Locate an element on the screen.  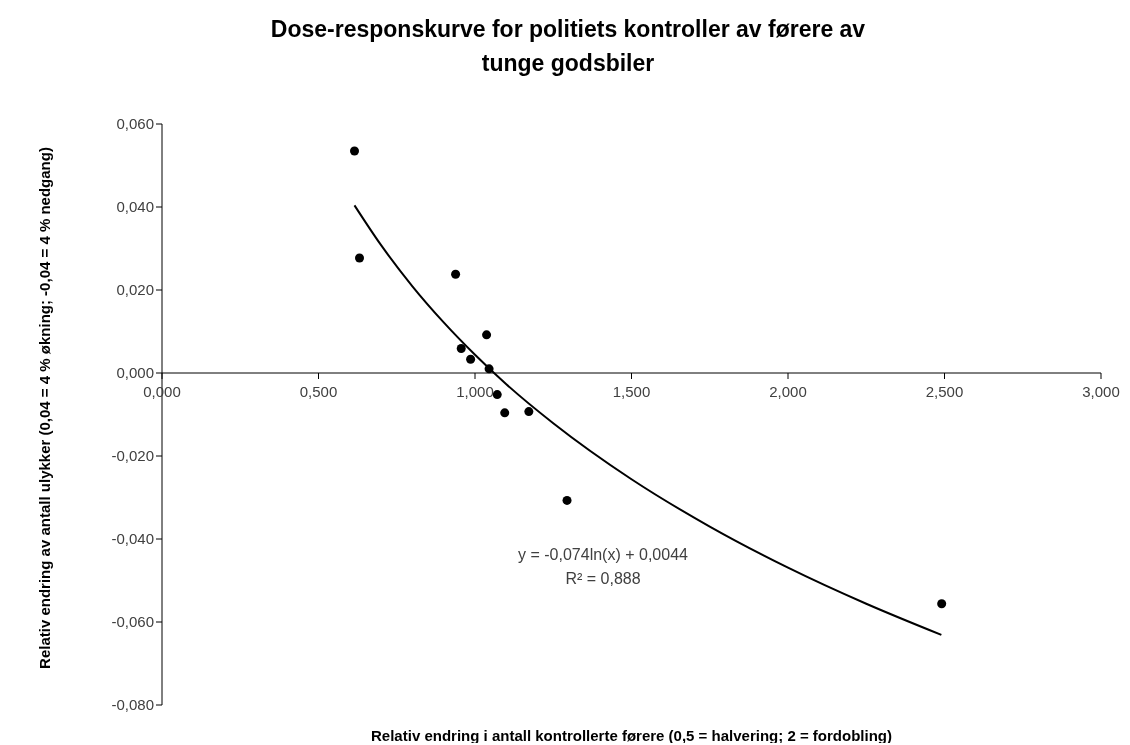
x-tick-label: 2,500 is located at coordinates (944, 391).